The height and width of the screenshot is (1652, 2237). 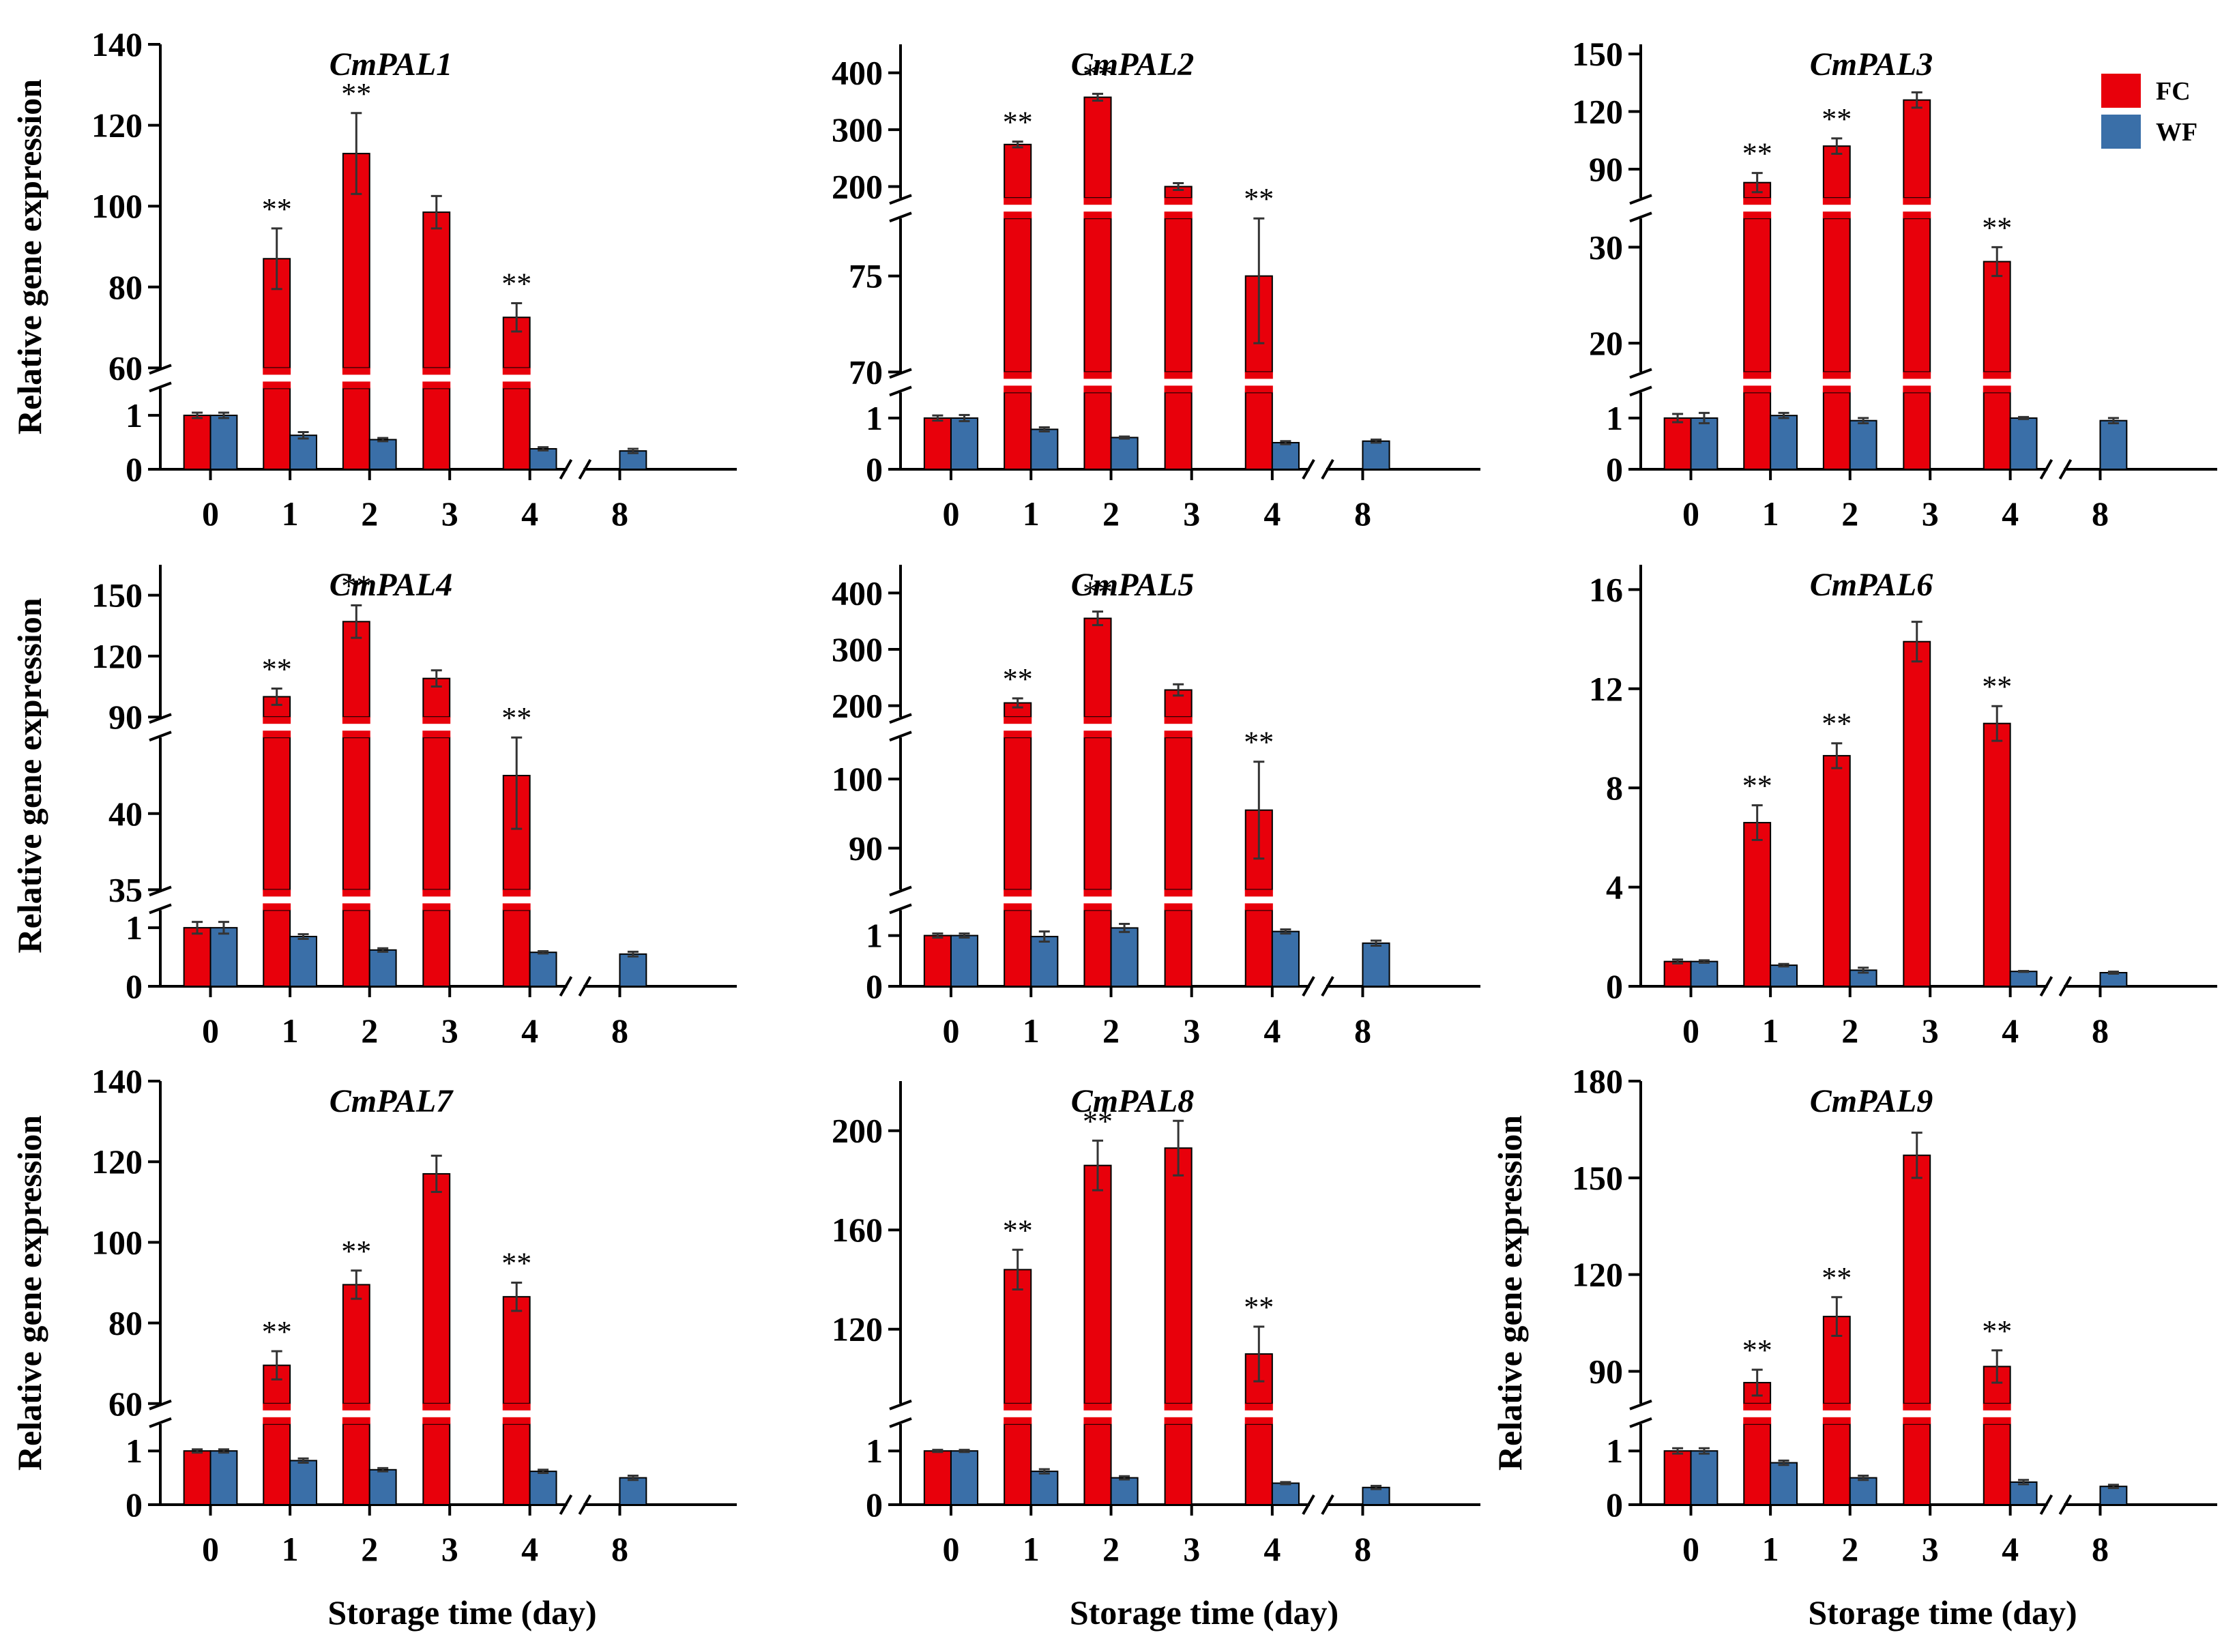 What do you see at coordinates (1132, 585) in the screenshot?
I see `chart-title: CmPAL5` at bounding box center [1132, 585].